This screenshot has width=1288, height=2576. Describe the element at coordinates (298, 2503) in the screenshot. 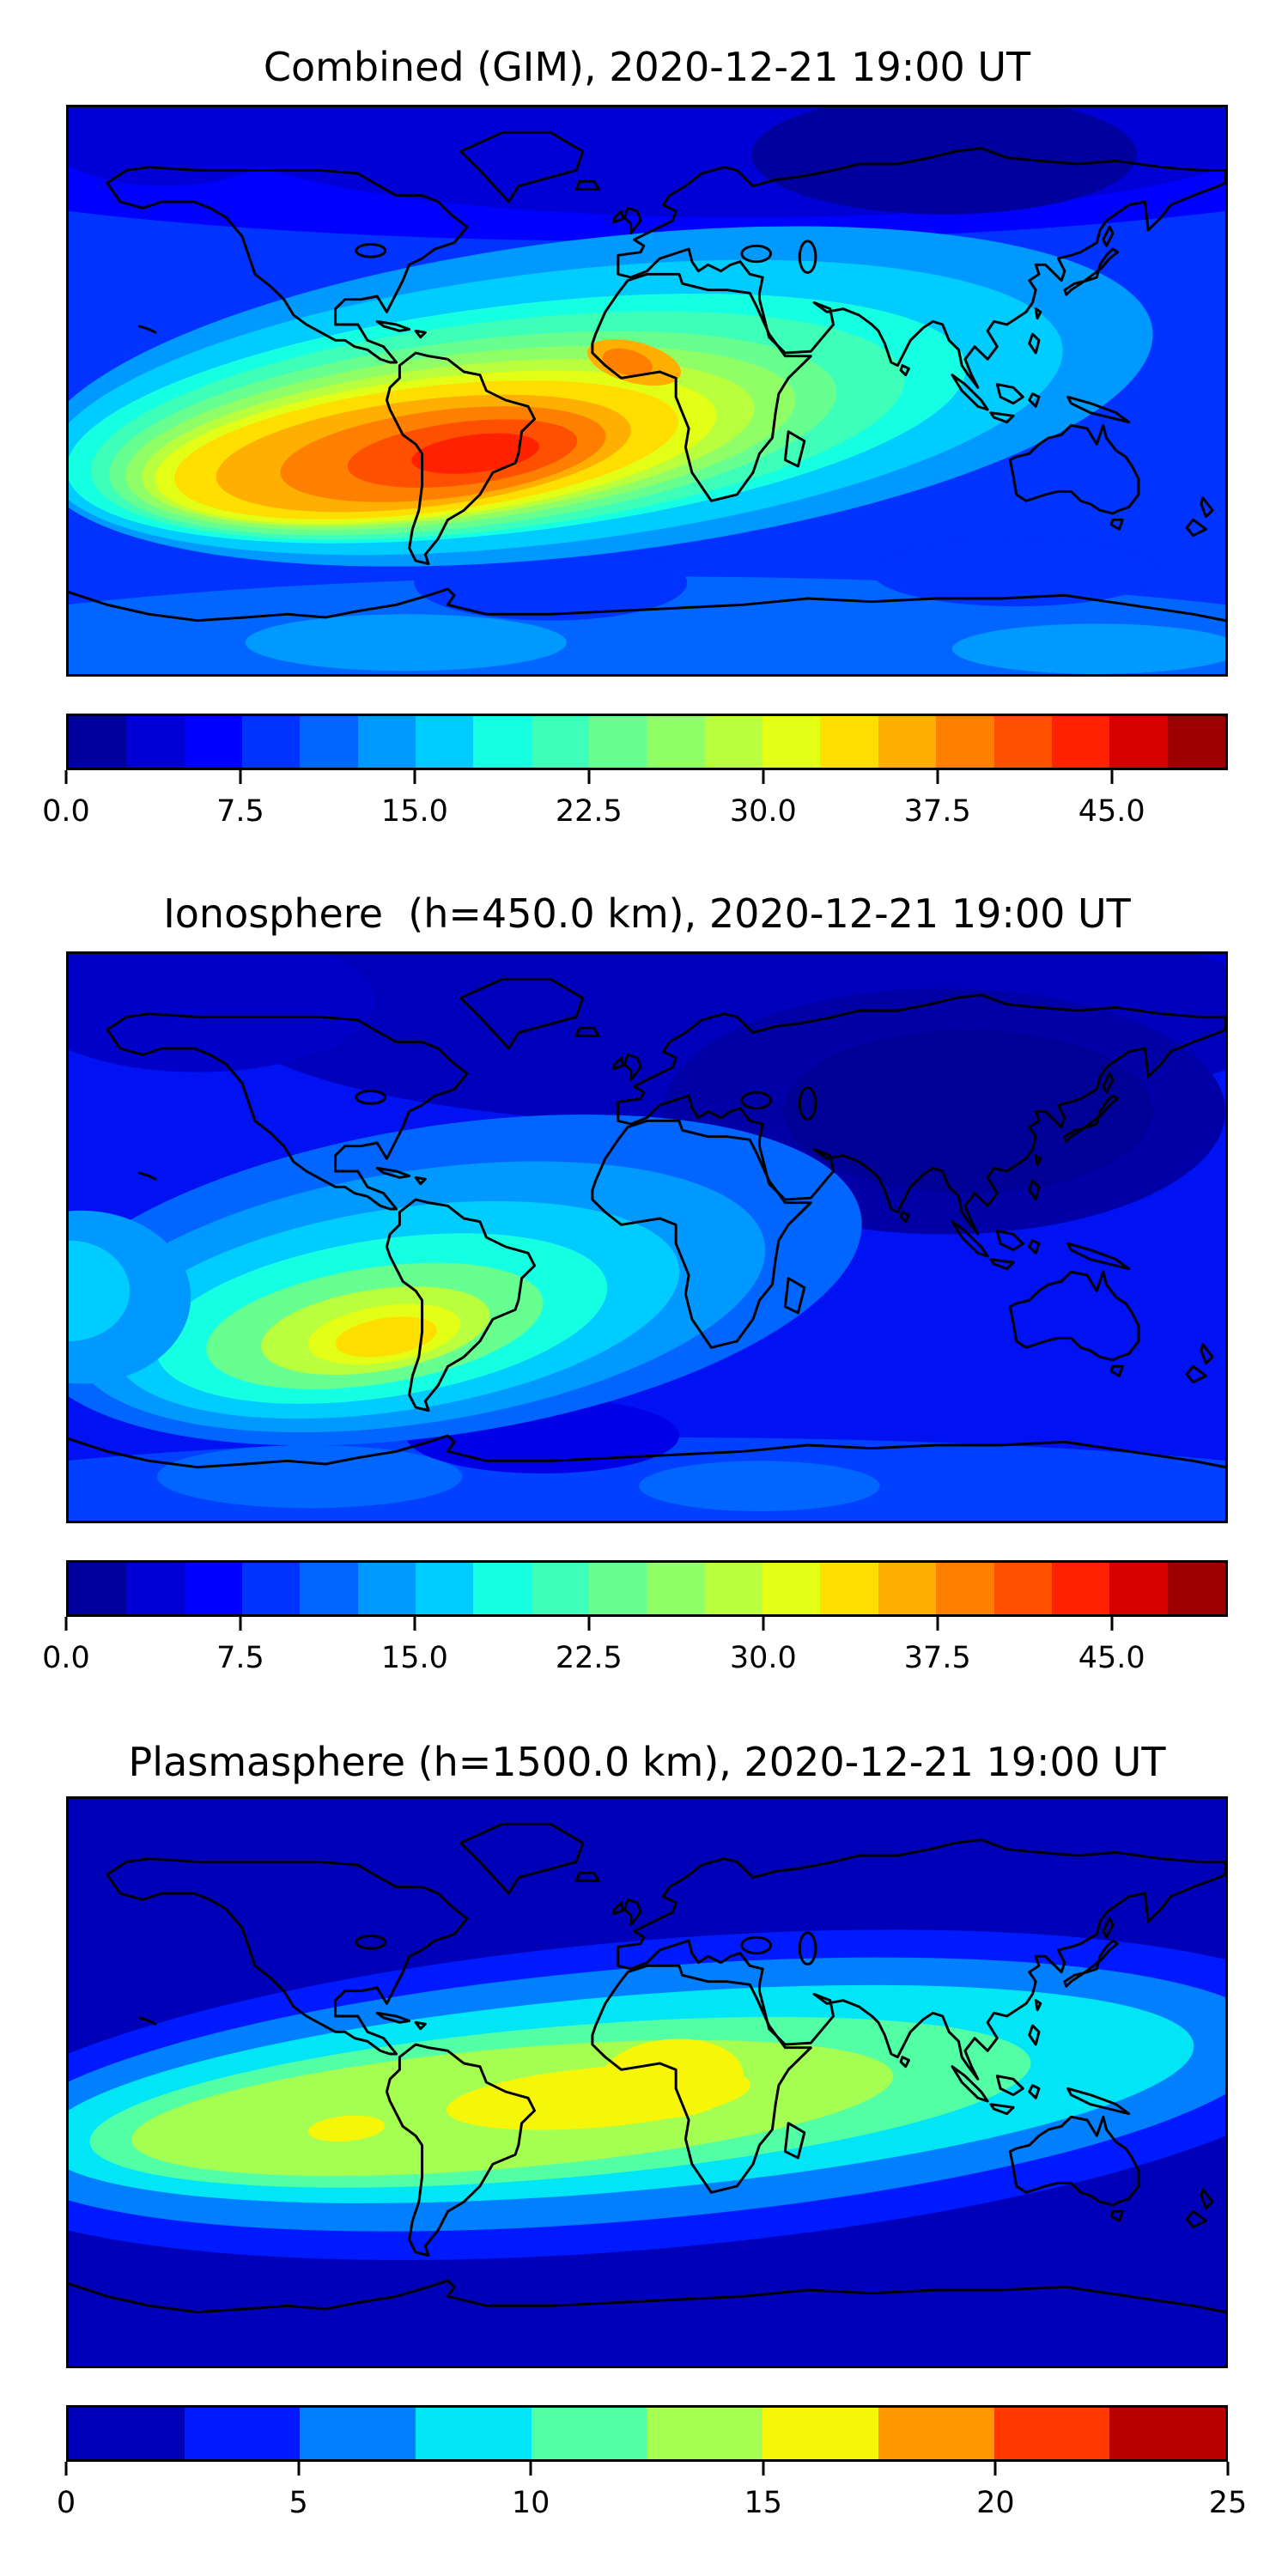

I see `colorbar-tick-label: 5` at that location.